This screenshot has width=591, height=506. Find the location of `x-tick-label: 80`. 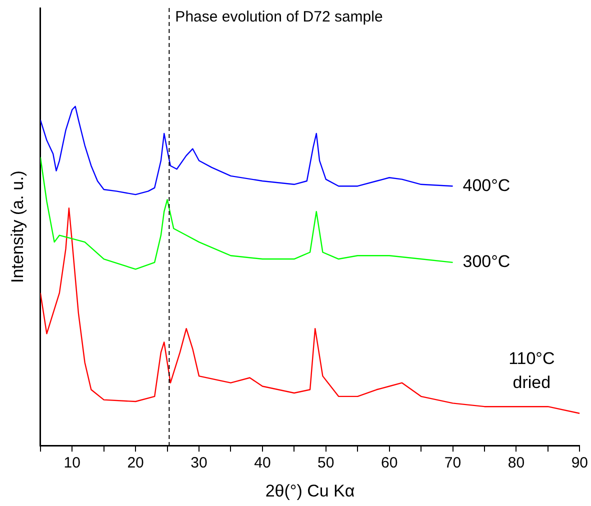

x-tick-label: 80 is located at coordinates (516, 463).